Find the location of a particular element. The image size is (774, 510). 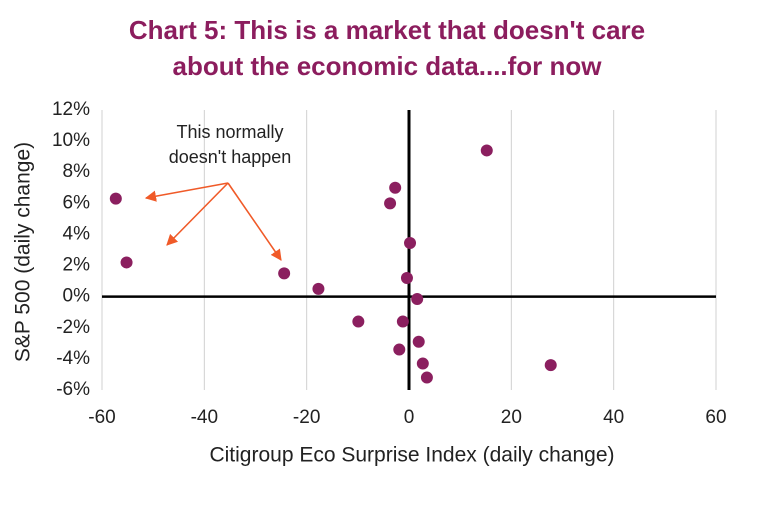

annotation: doesn't happen is located at coordinates (230, 157).